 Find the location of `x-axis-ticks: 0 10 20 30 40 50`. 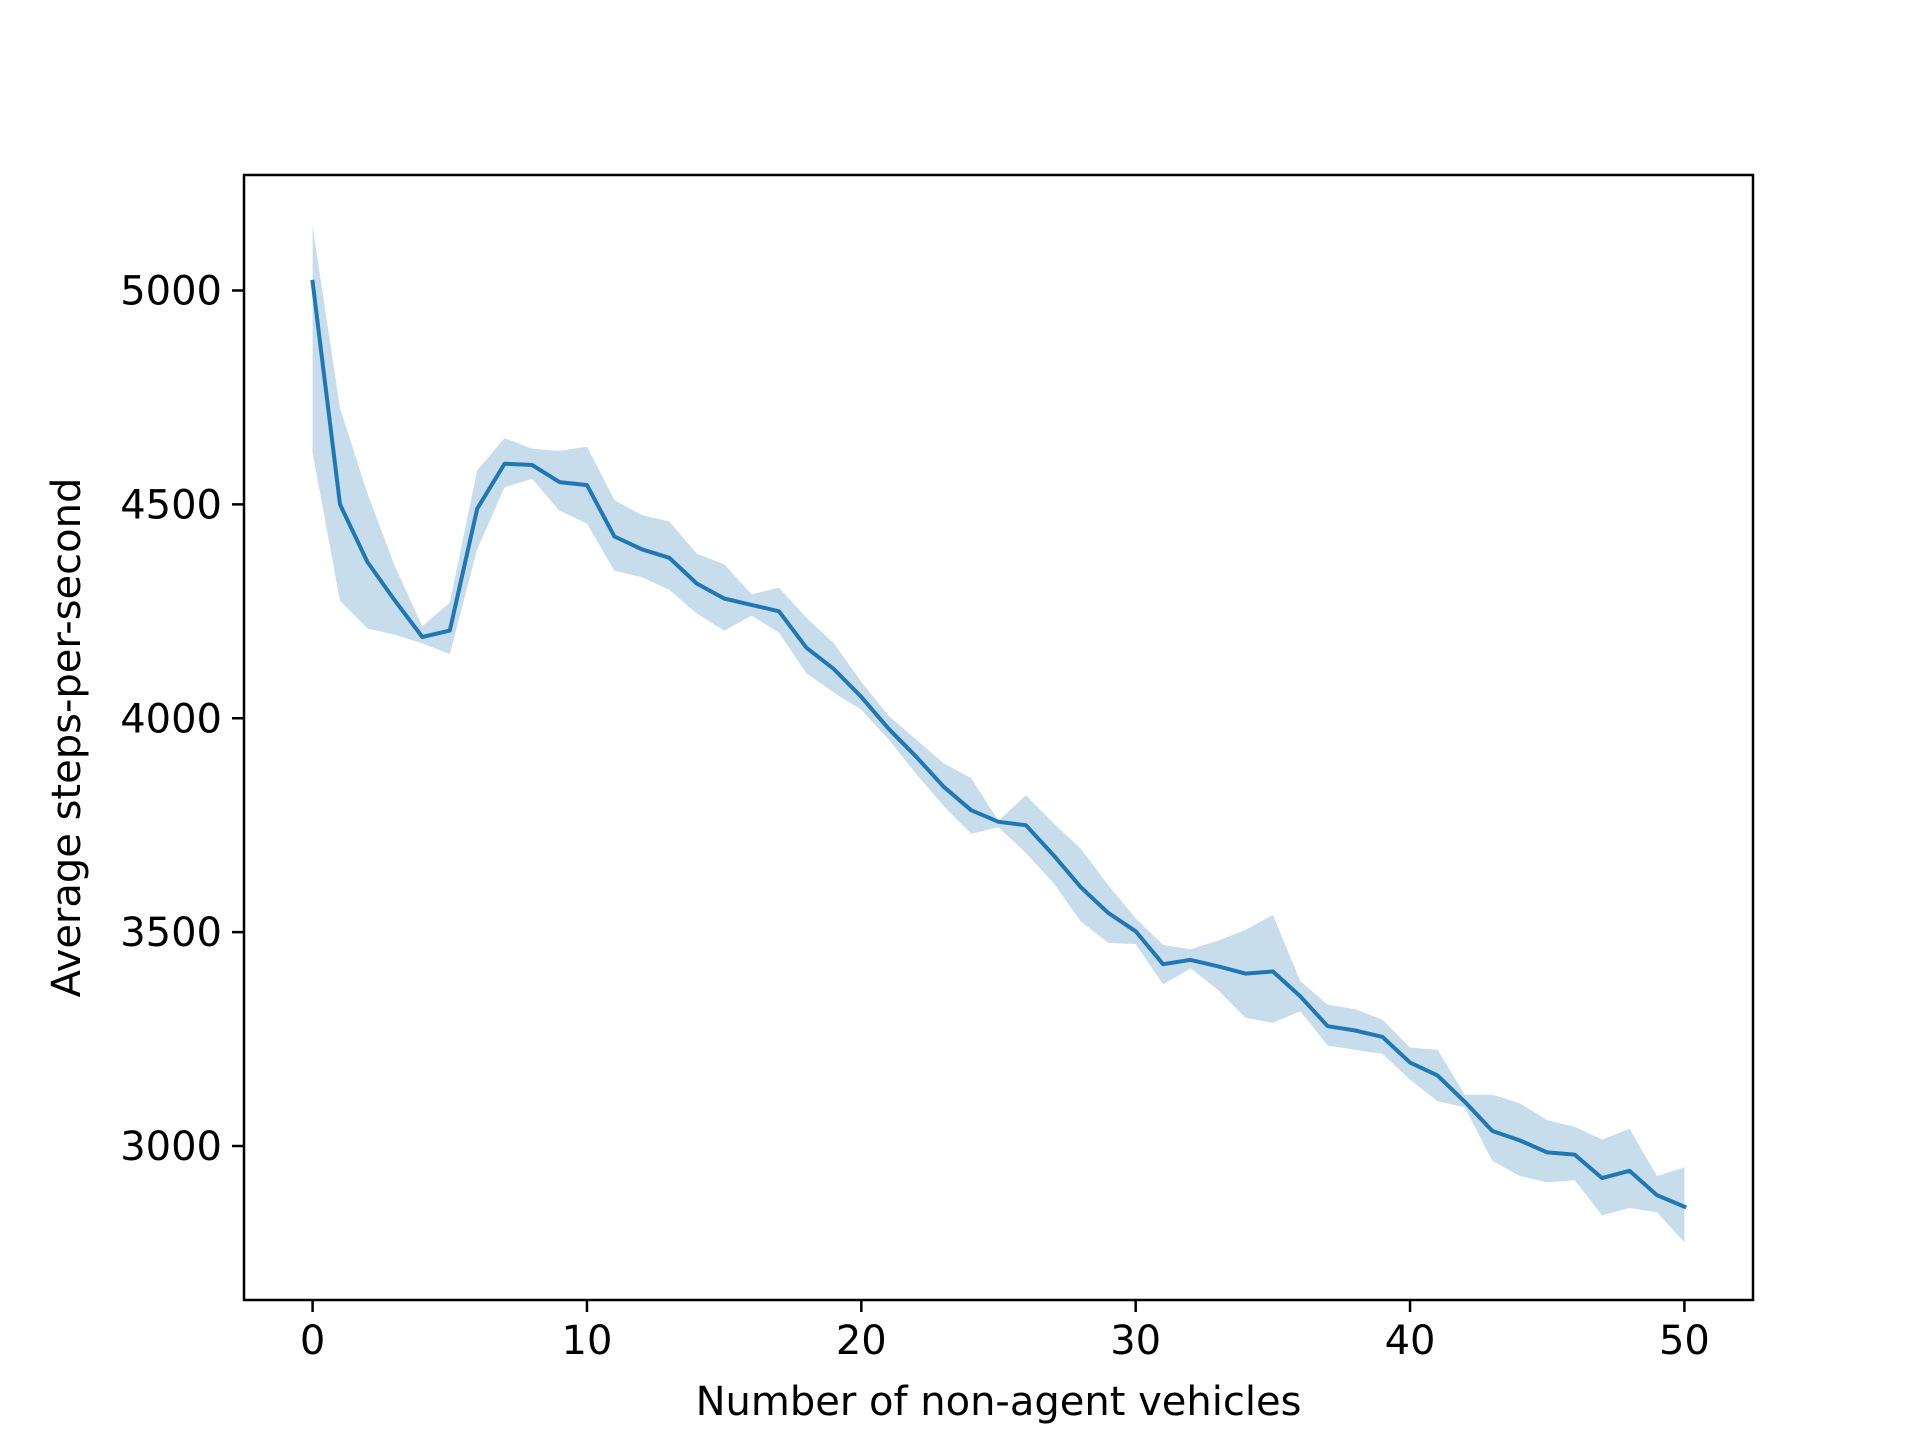

x-axis-ticks: 0 10 20 30 40 50 is located at coordinates (1005, 1332).